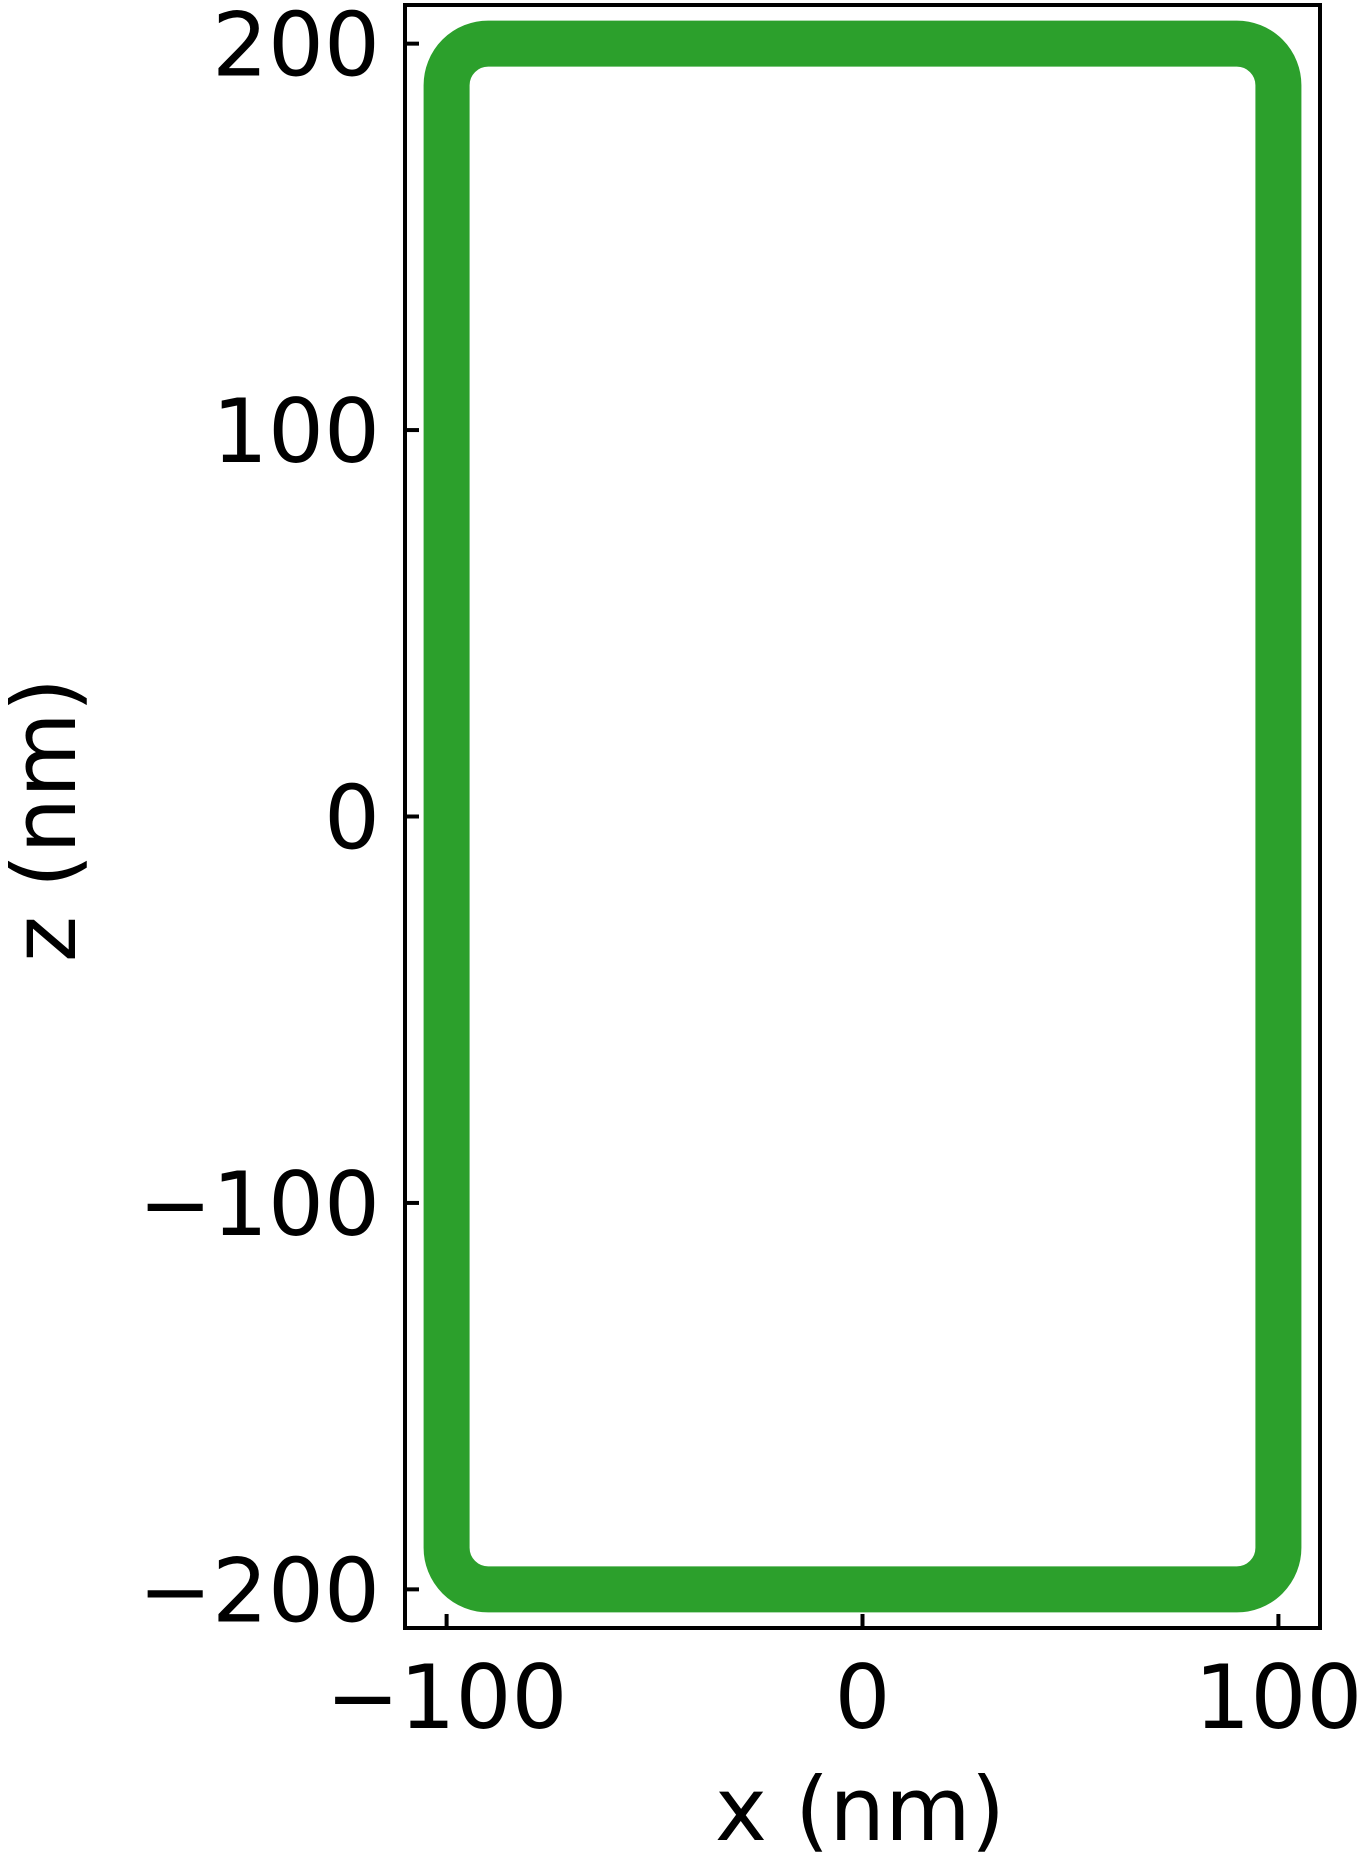 Image resolution: width=1371 pixels, height=1859 pixels. I want to click on y-tick-label-4: 200, so click(296, 48).